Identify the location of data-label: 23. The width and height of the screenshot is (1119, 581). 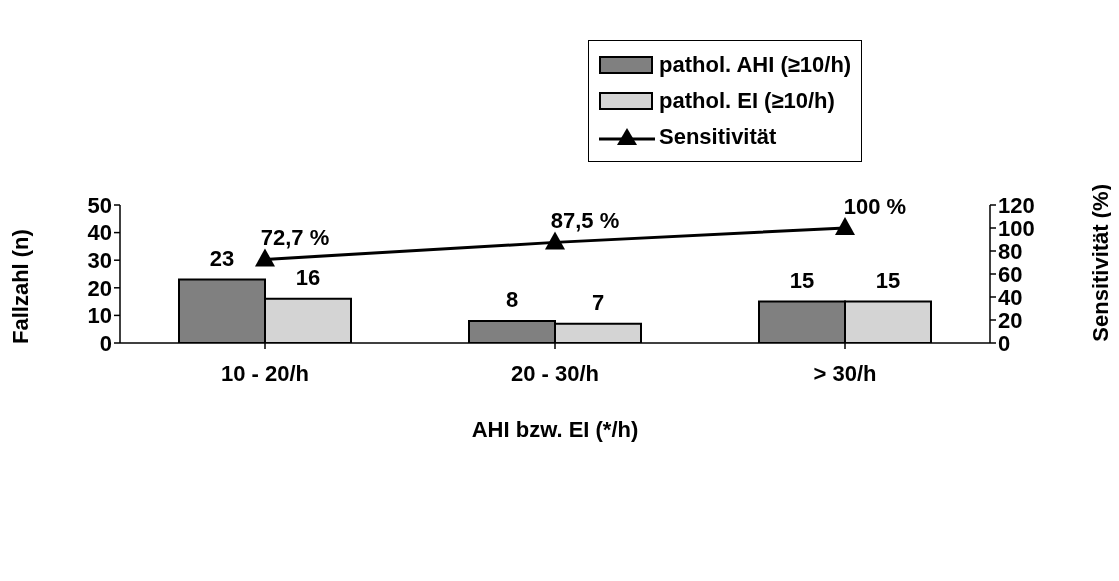
(222, 258).